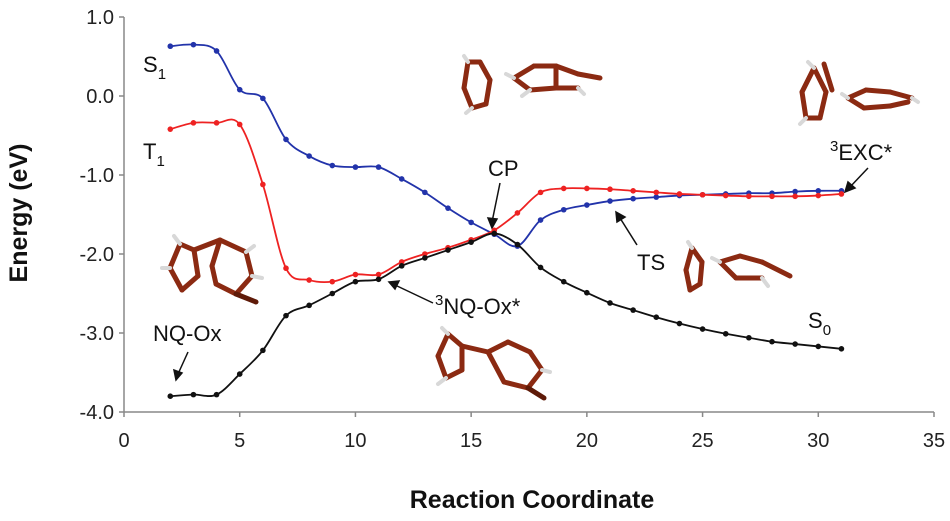 The image size is (950, 521). Describe the element at coordinates (100, 97) in the screenshot. I see `y-tick-label: 0.0` at that location.